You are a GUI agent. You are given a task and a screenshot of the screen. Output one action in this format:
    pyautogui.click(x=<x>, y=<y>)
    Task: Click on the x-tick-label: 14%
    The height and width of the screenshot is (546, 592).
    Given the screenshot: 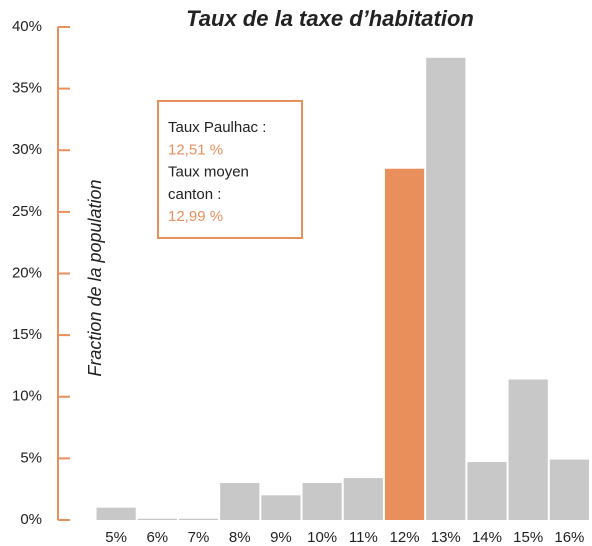 What is the action you would take?
    pyautogui.click(x=487, y=537)
    